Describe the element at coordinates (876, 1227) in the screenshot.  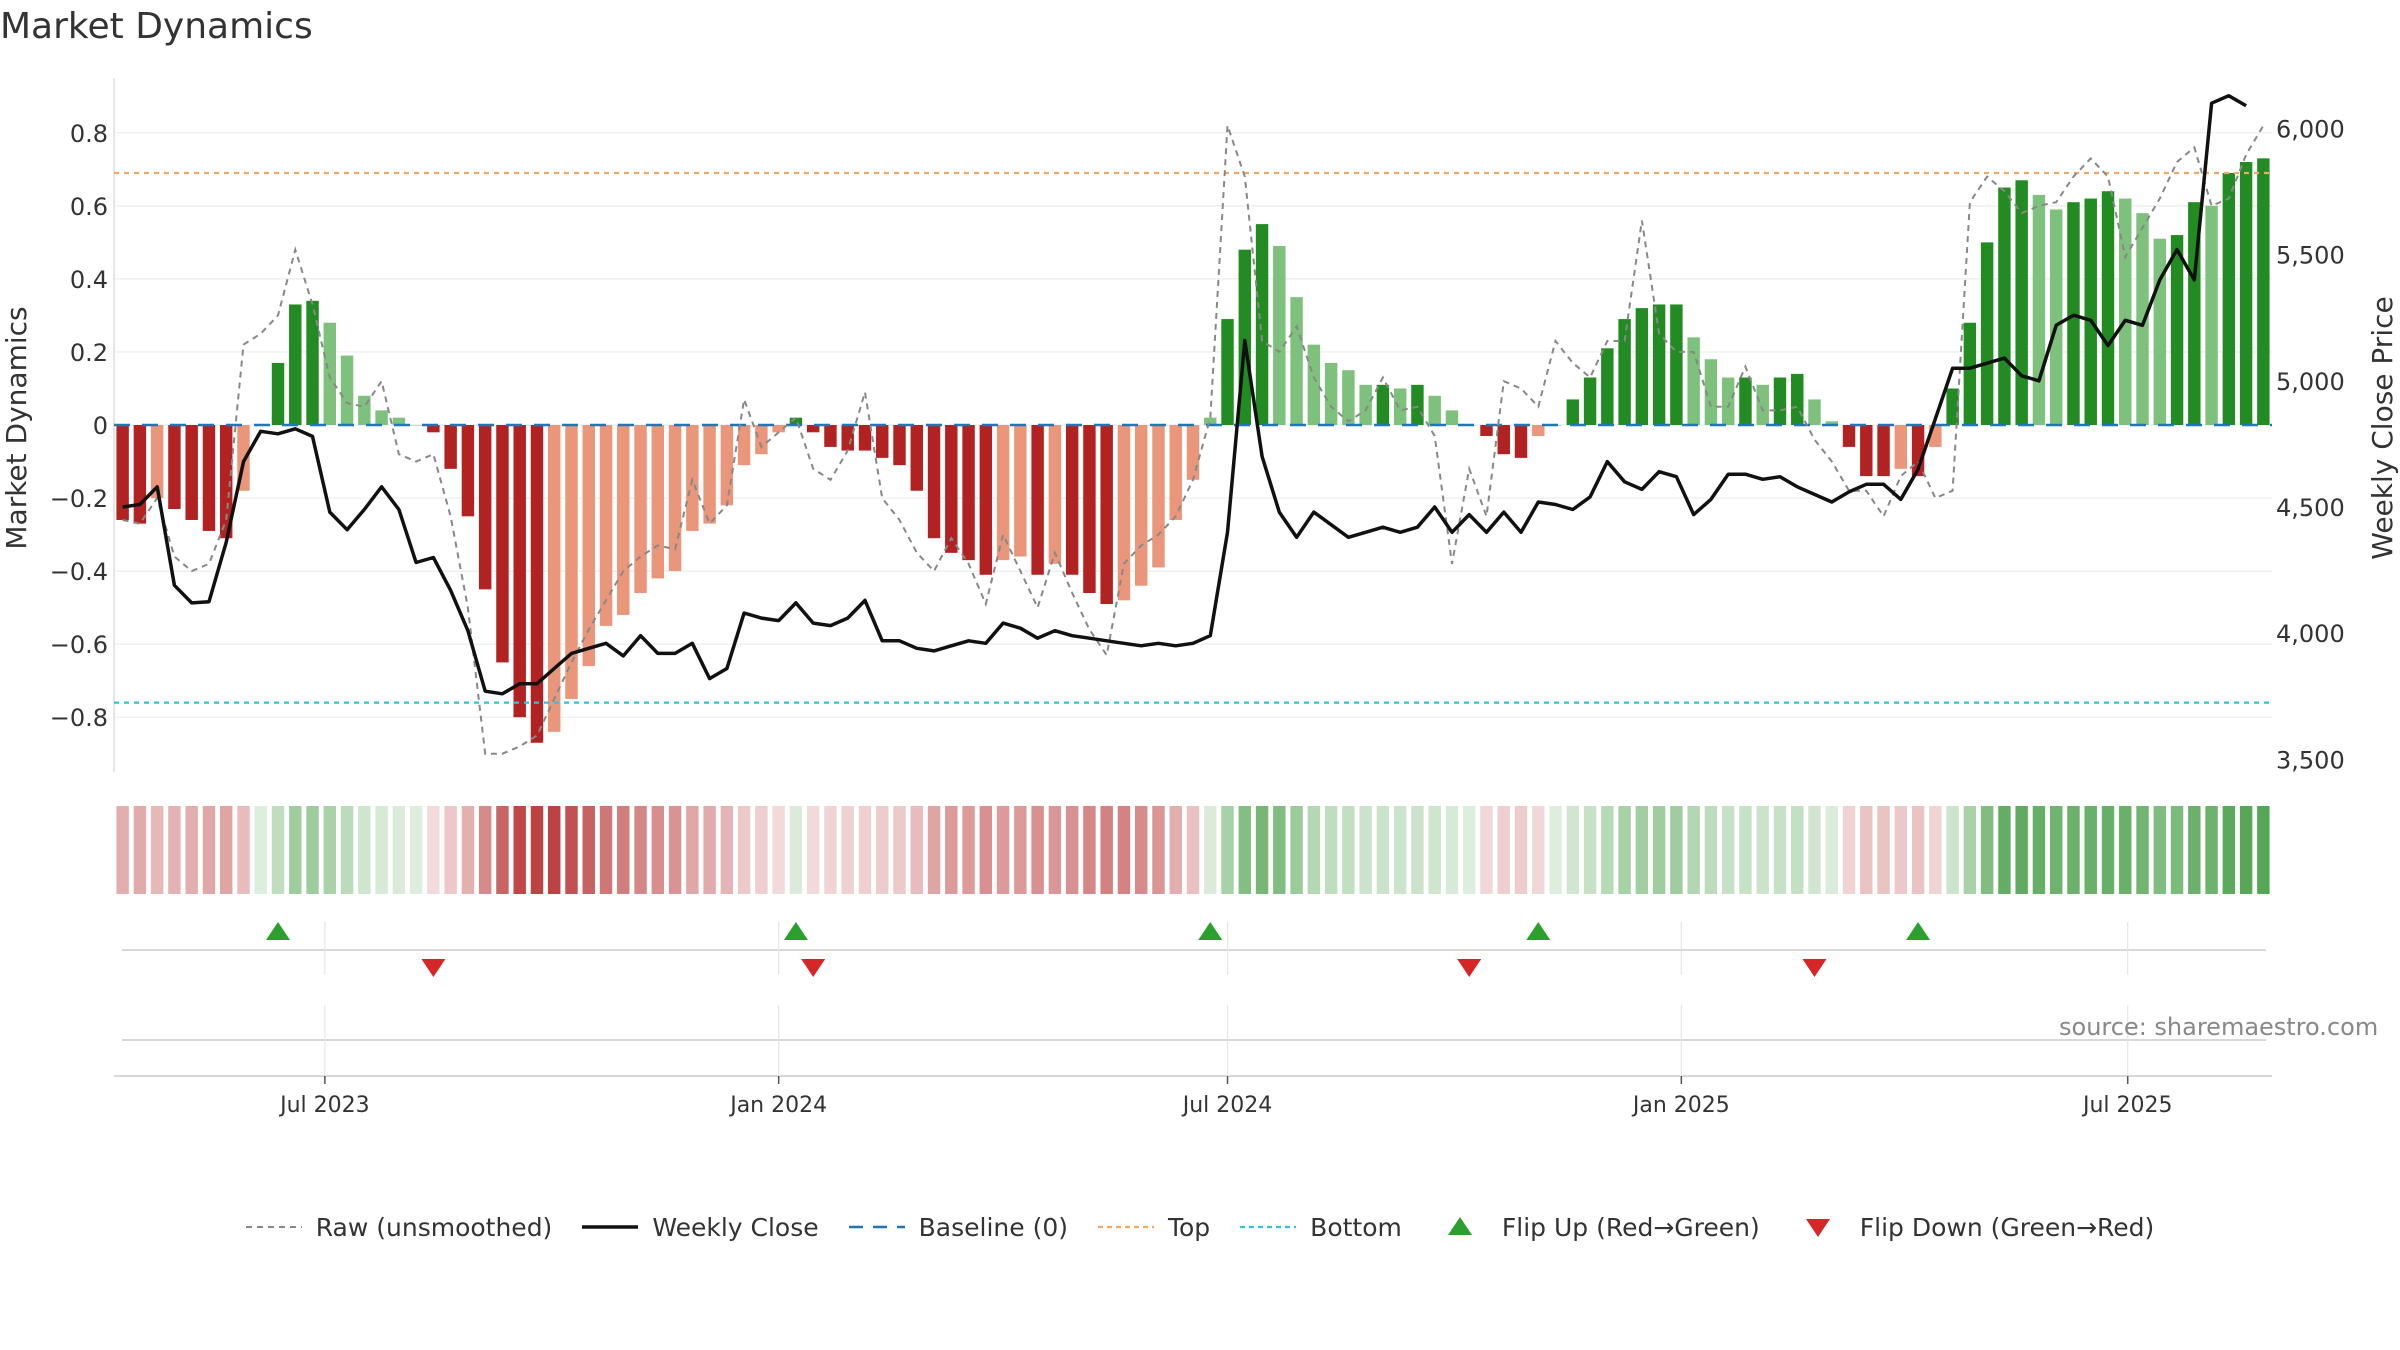
I see `dashed-blue-line-icon` at that location.